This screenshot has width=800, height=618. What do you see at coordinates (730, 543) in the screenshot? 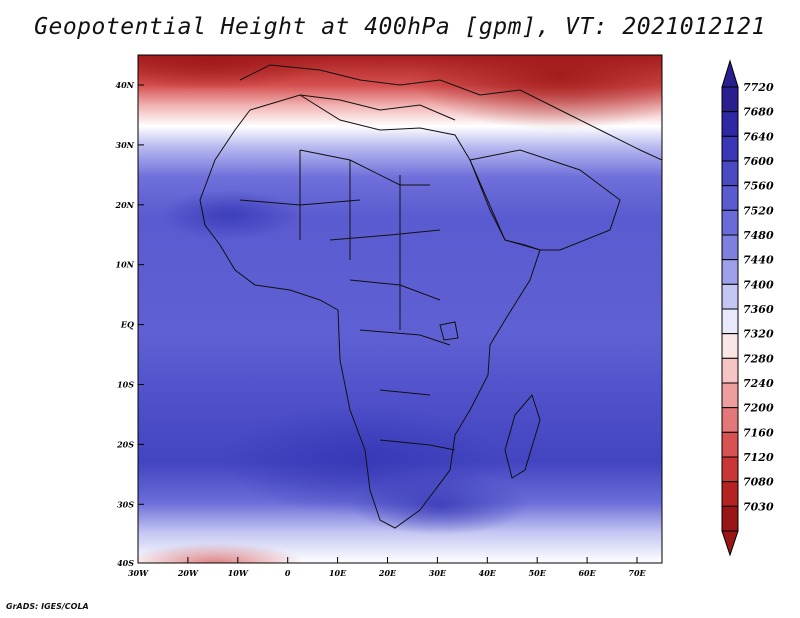
I see `colorbar-min-arrow` at bounding box center [730, 543].